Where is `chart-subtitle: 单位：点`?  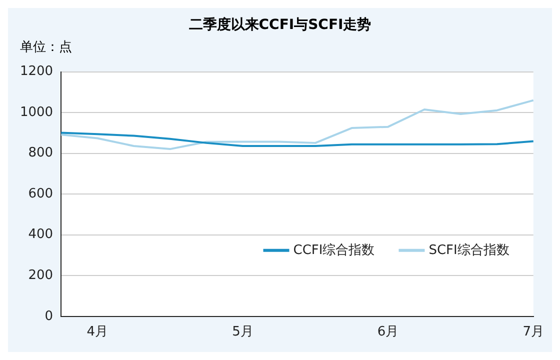 chart-subtitle: 单位：点 is located at coordinates (46, 47).